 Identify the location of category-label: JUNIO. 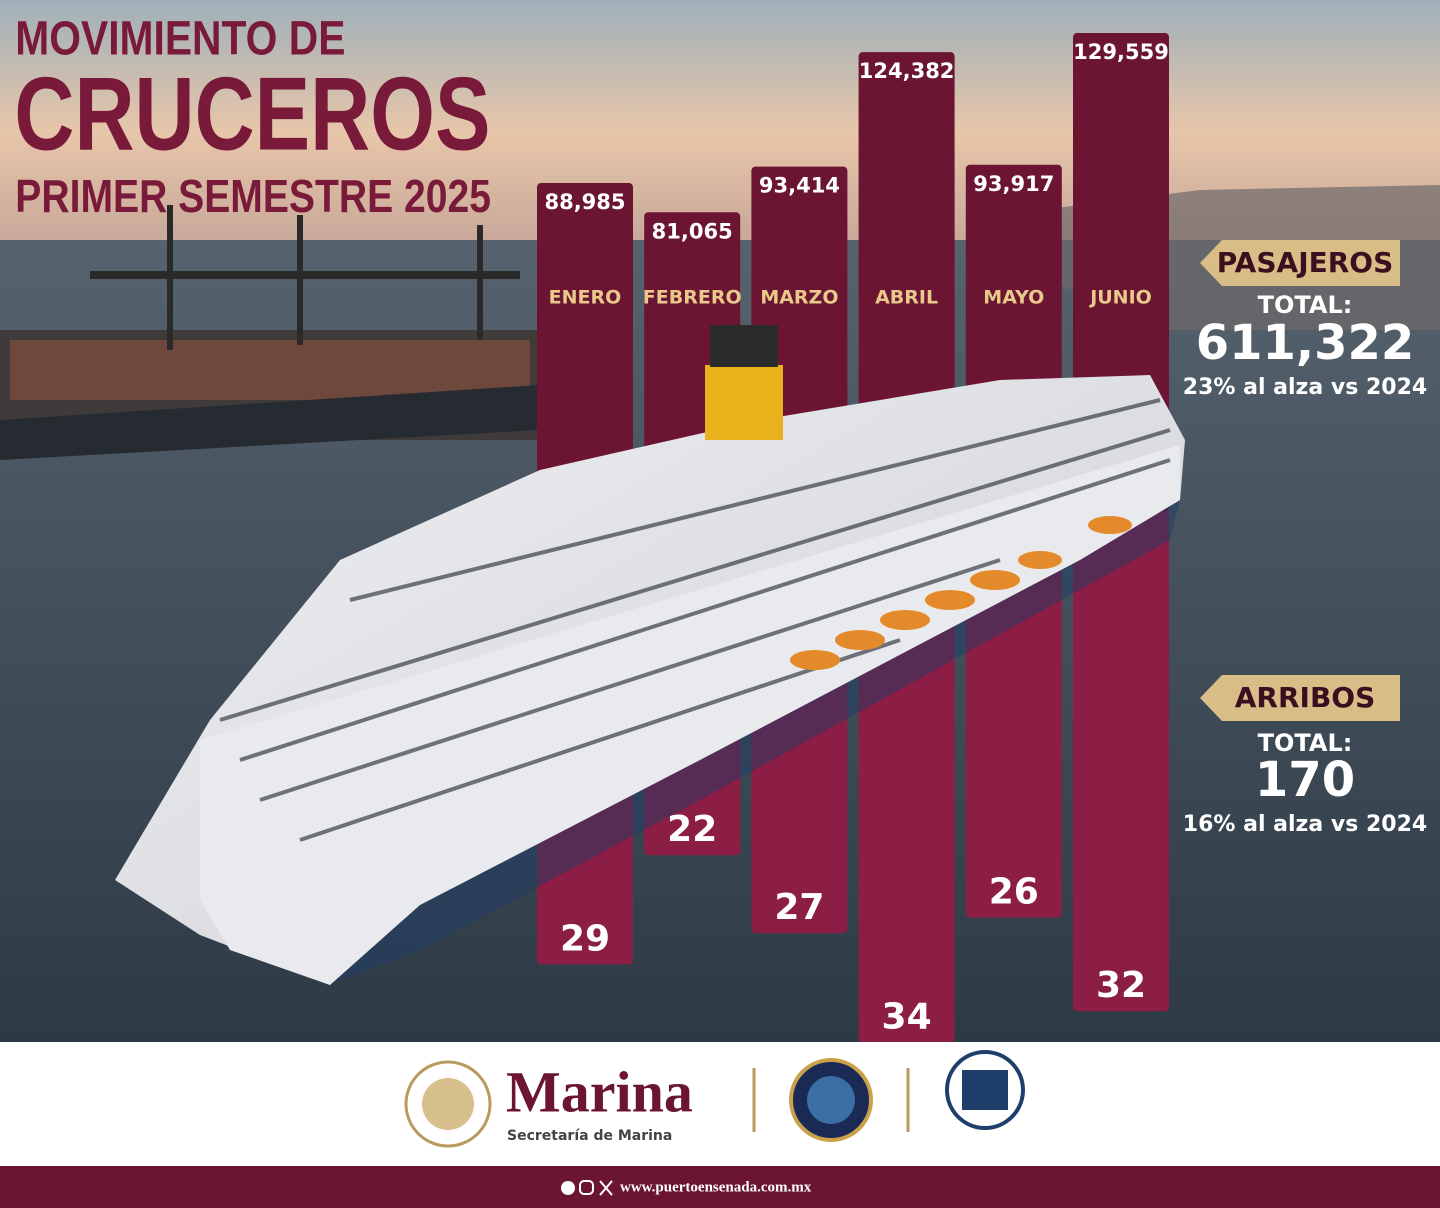
(1120, 298).